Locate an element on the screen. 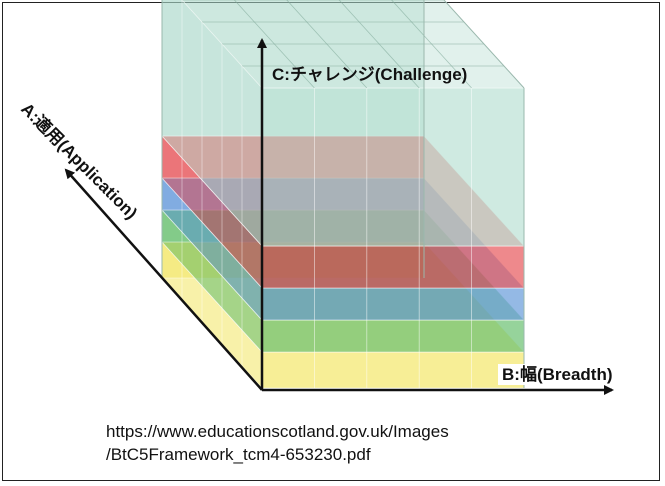 Image resolution: width=665 pixels, height=486 pixels. c-axis-label: C:チャレンジ(Challenge) is located at coordinates (370, 74).